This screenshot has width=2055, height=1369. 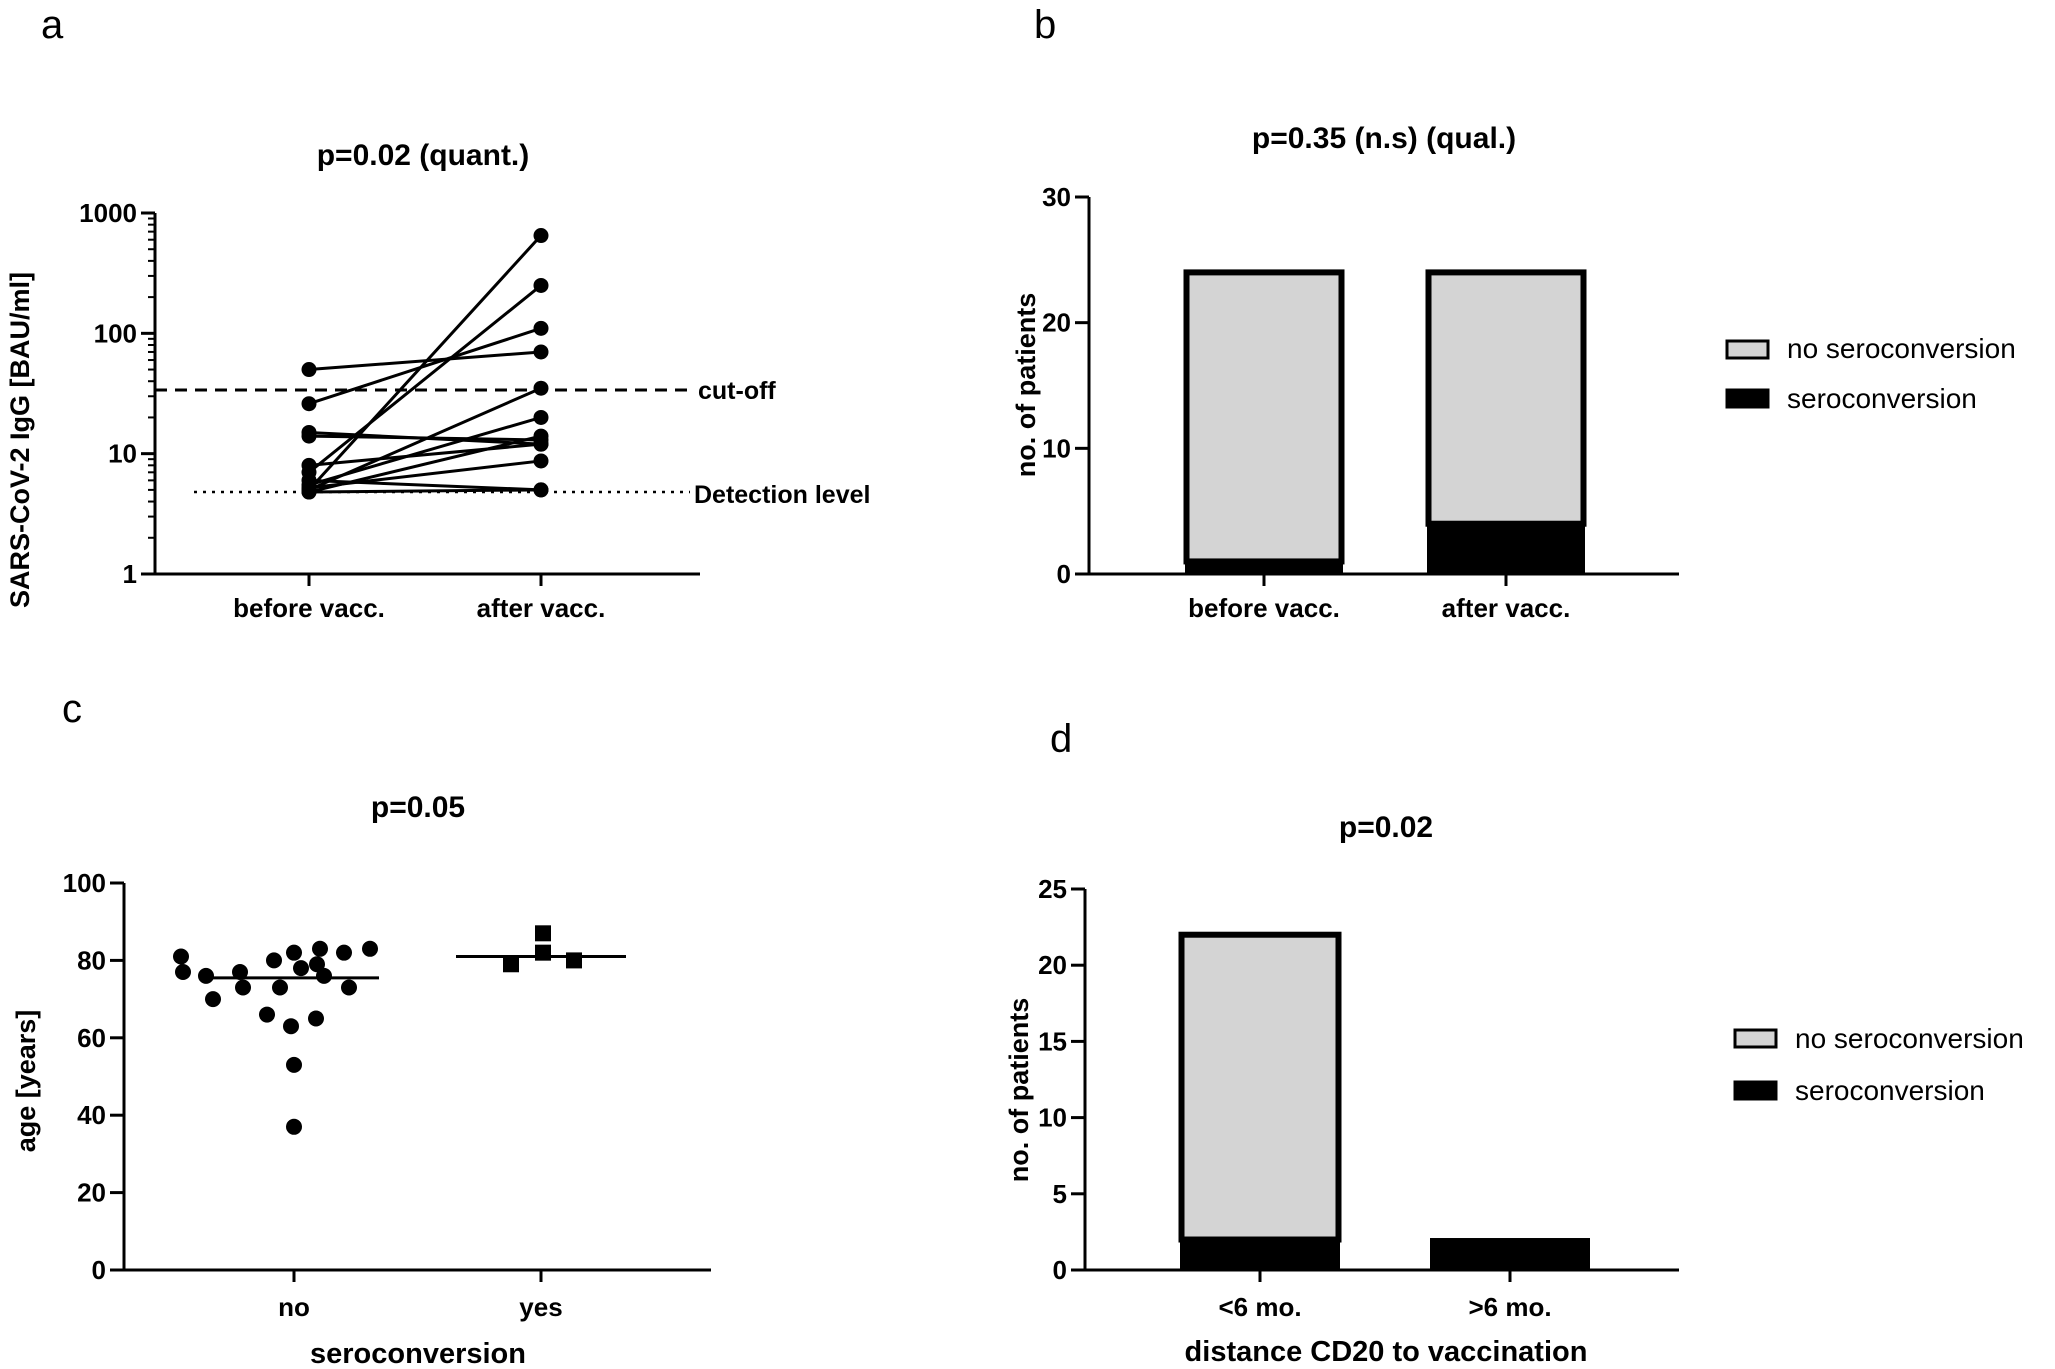 What do you see at coordinates (91, 1193) in the screenshot?
I see `panel-c-y-tick-label: 20` at bounding box center [91, 1193].